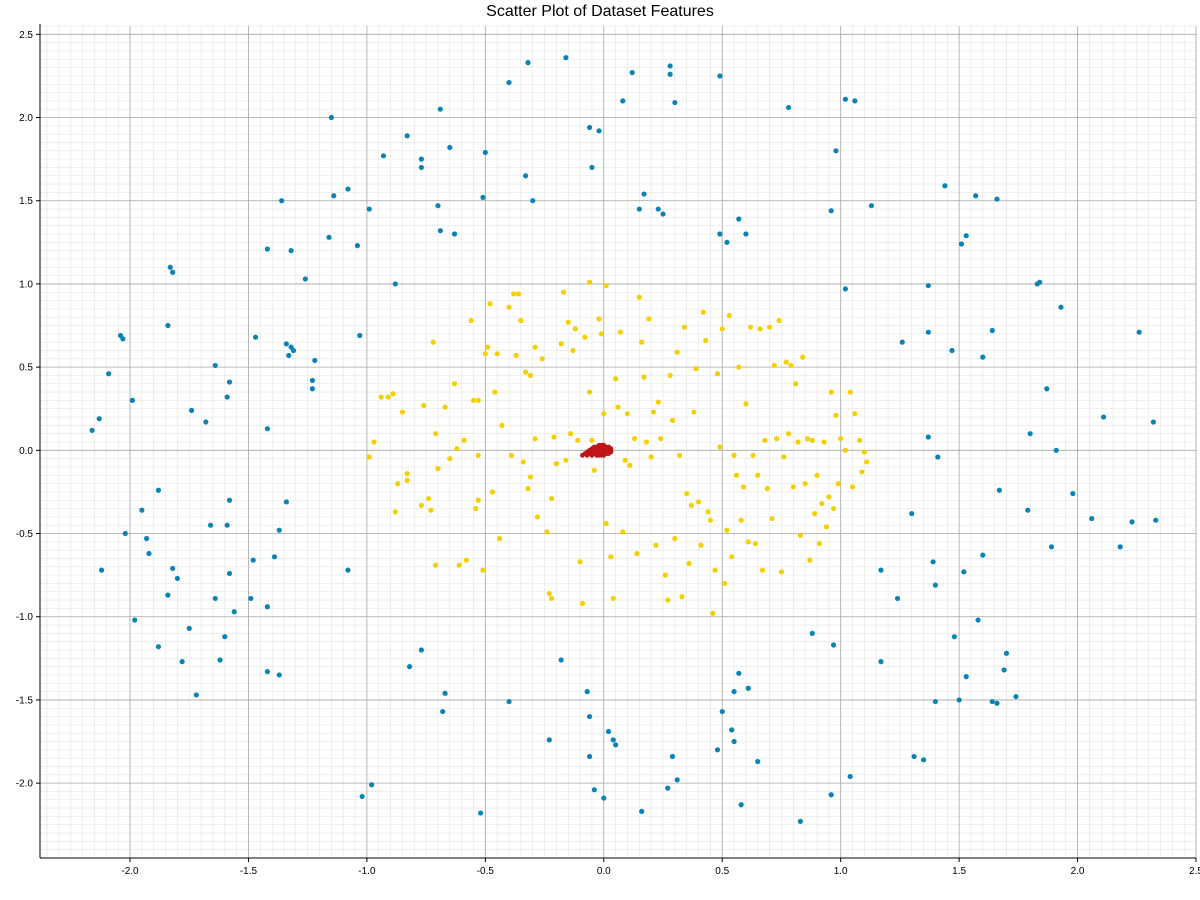 The height and width of the screenshot is (900, 1200). What do you see at coordinates (26, 284) in the screenshot?
I see `y-tick-label: 1.0` at bounding box center [26, 284].